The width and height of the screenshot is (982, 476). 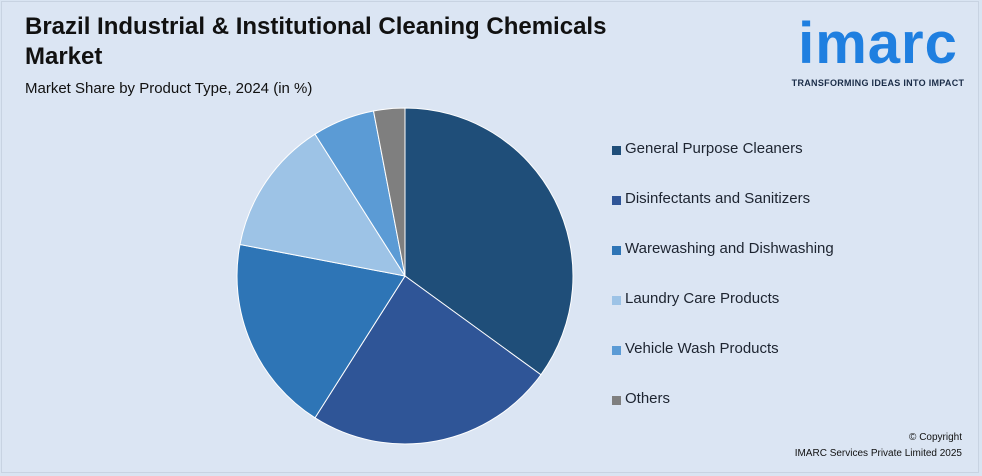 What do you see at coordinates (723, 365) in the screenshot?
I see `legend-item: Vehicle Wash Products` at bounding box center [723, 365].